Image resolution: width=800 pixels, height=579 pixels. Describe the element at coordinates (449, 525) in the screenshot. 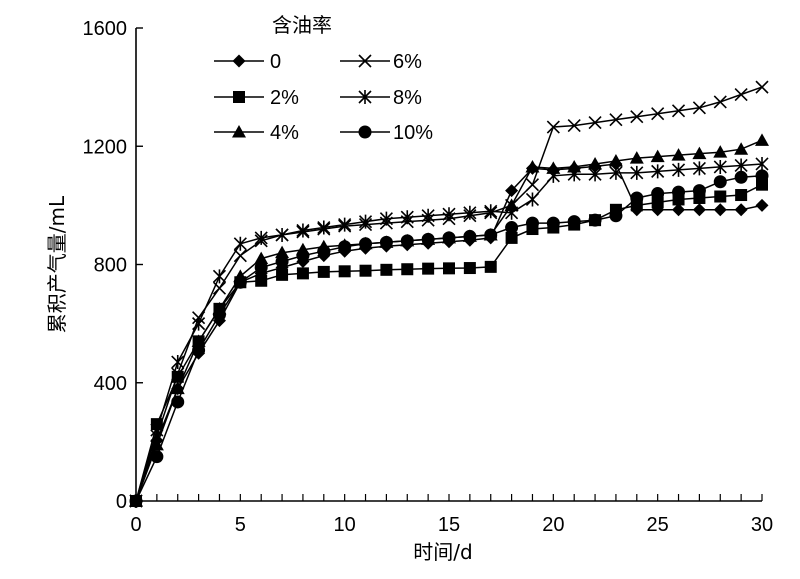

I see `x-tick-label: 15` at that location.